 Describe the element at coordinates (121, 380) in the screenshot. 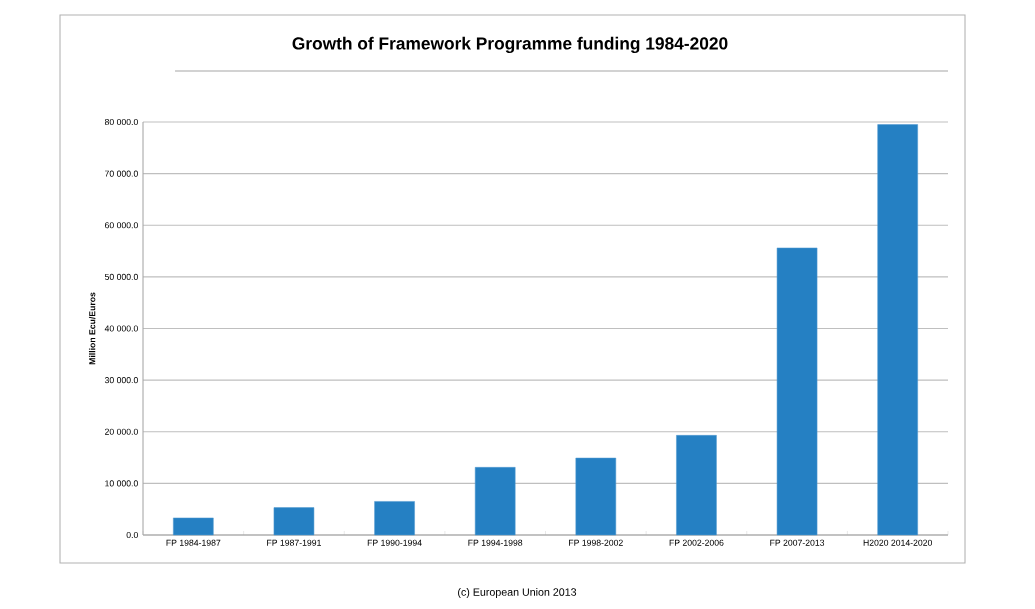

I see `y-tick-label: 30 000.0` at that location.